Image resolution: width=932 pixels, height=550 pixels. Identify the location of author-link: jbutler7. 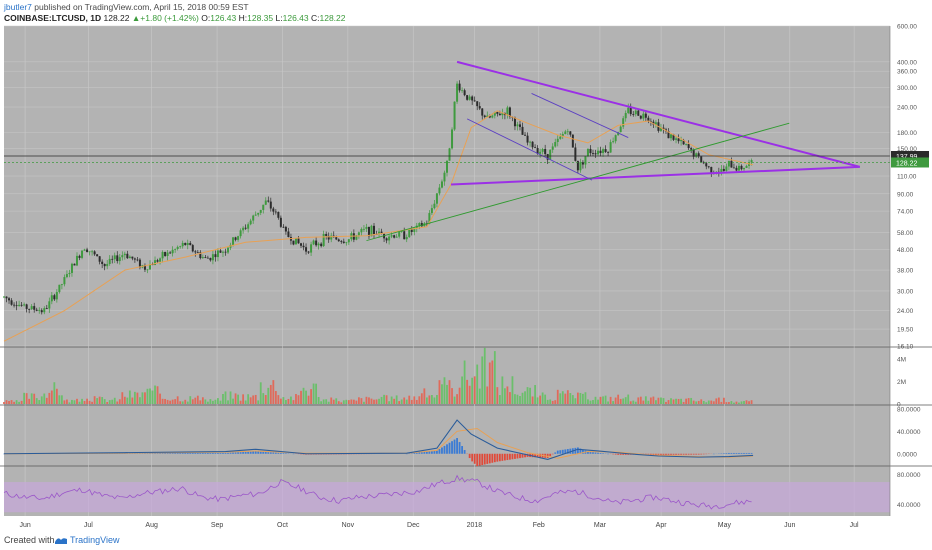
(18, 7).